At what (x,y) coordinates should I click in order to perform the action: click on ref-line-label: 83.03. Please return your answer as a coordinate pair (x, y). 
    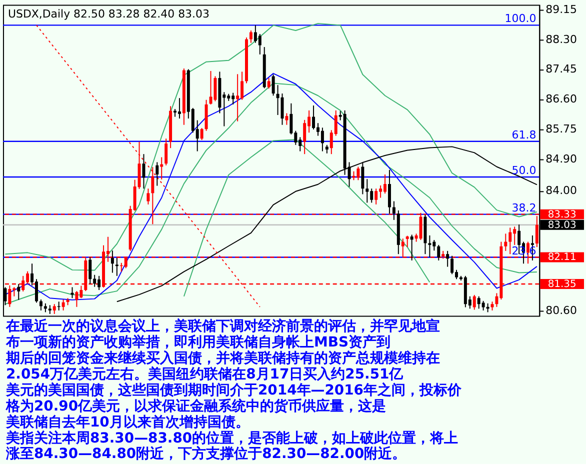
    Looking at the image, I should click on (562, 225).